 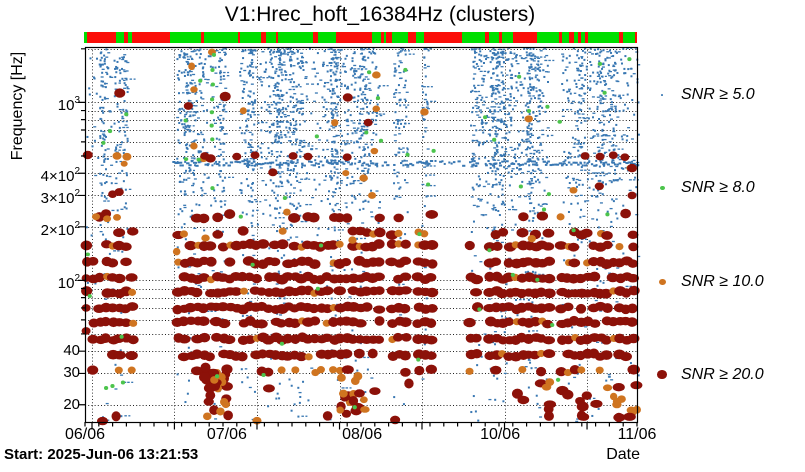 What do you see at coordinates (68, 283) in the screenshot?
I see `y-tick-label: 10²` at bounding box center [68, 283].